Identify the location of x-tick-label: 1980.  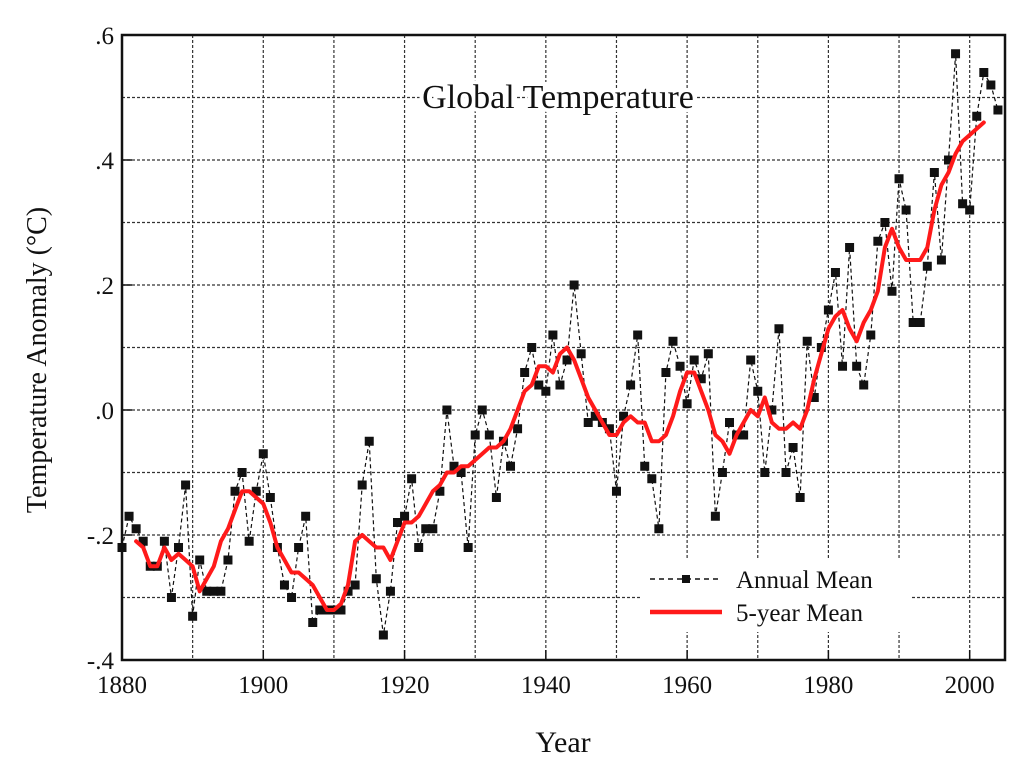
(828, 685).